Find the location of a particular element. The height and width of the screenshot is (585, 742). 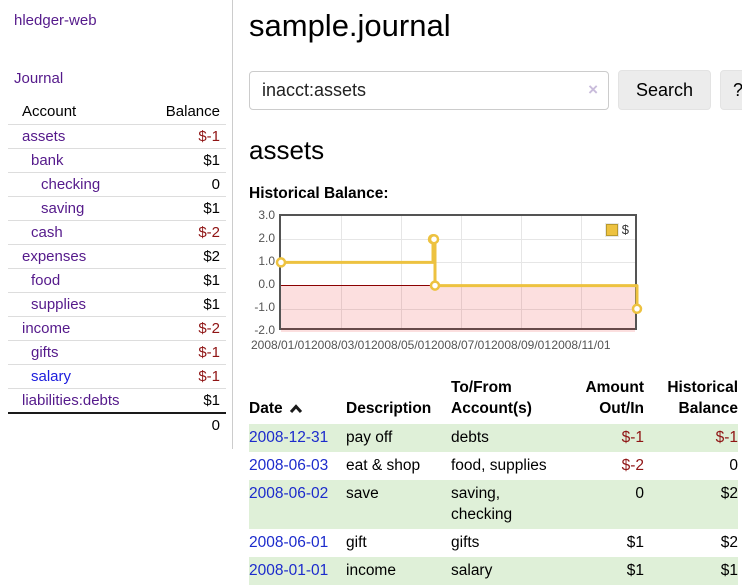

x-axis-tick: 2008/11/01 is located at coordinates (581, 345).